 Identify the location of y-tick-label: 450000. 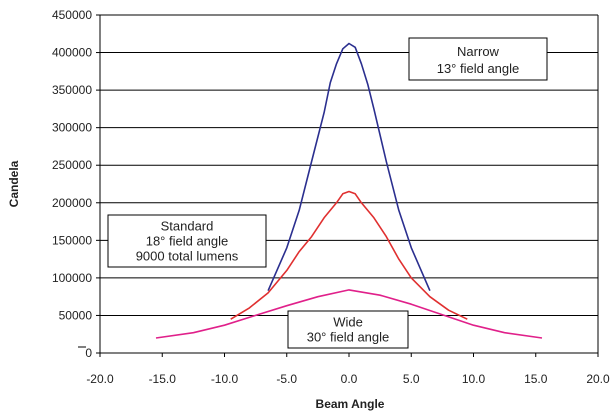
(72, 15).